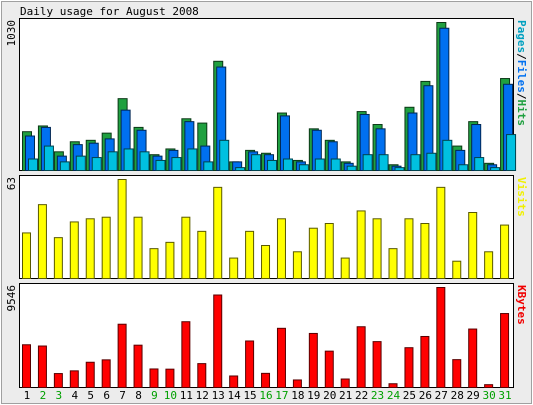 The width and height of the screenshot is (533, 405). Describe the element at coordinates (27, 395) in the screenshot. I see `x-tick-label-day-1: 1` at that location.